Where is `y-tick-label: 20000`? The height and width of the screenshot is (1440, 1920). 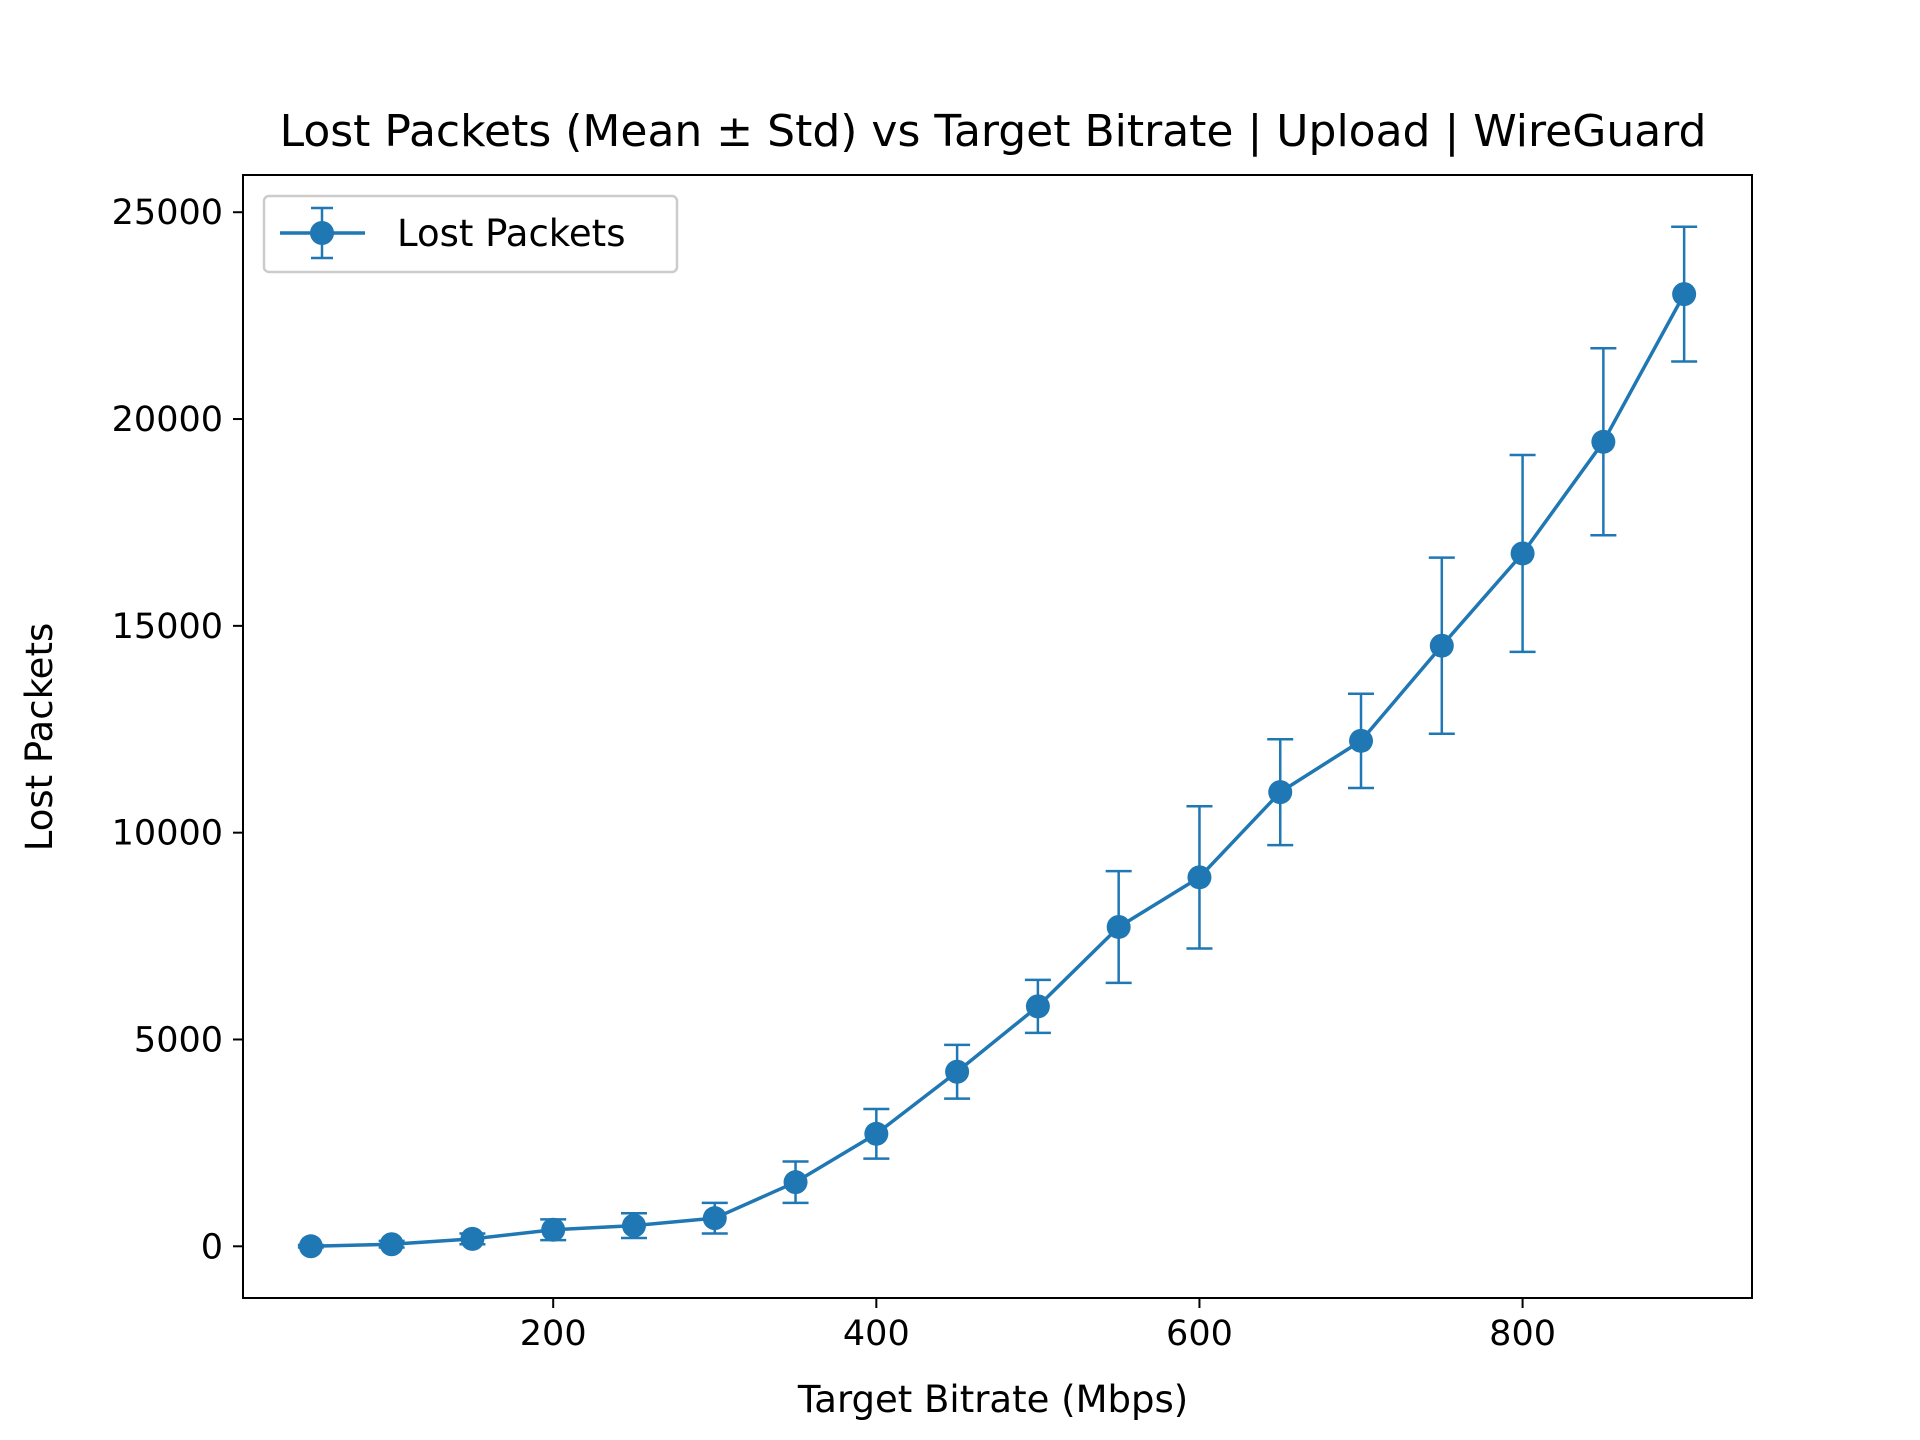
y-tick-label: 20000 is located at coordinates (167, 420).